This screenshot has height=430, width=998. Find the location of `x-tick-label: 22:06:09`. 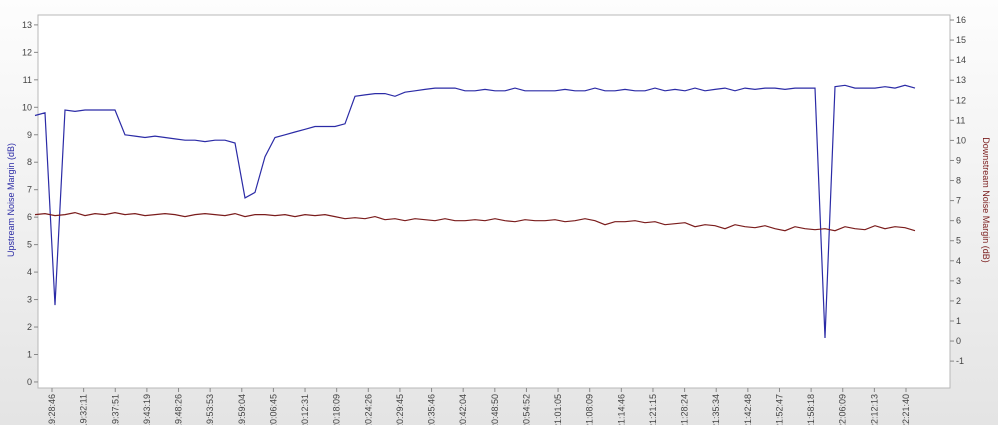

x-tick-label: 22:06:09 is located at coordinates (843, 409).